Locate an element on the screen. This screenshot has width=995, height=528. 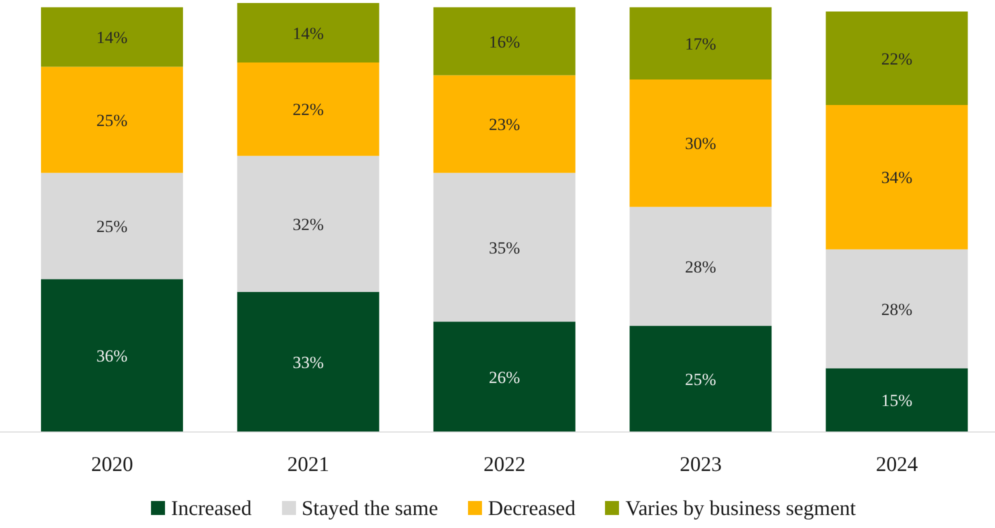
x-tick-label: 2020 is located at coordinates (112, 464).